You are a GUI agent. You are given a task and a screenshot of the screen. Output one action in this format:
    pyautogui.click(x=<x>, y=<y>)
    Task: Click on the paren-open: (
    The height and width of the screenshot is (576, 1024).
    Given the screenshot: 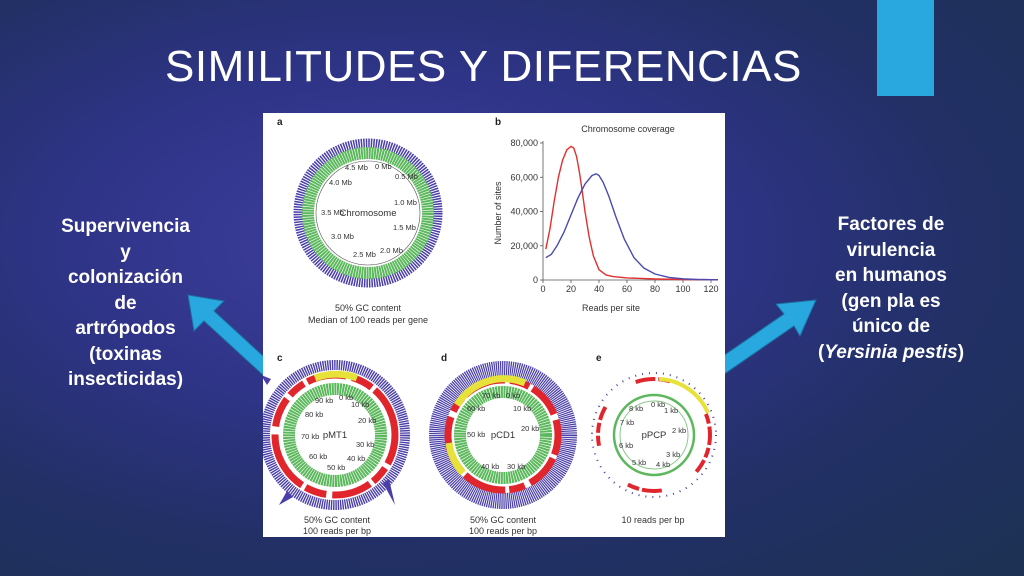 What is the action you would take?
    pyautogui.click(x=821, y=352)
    